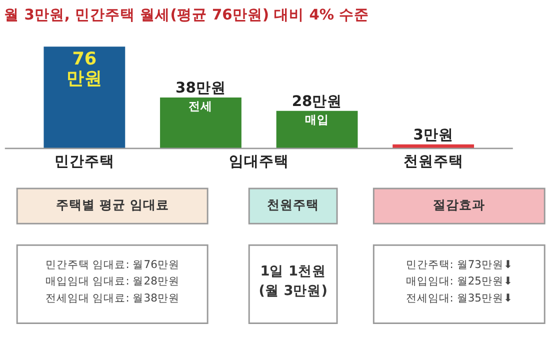 Image resolution: width=550 pixels, height=364 pixels. What do you see at coordinates (459, 204) in the screenshot?
I see `text: 절감효과` at bounding box center [459, 204].